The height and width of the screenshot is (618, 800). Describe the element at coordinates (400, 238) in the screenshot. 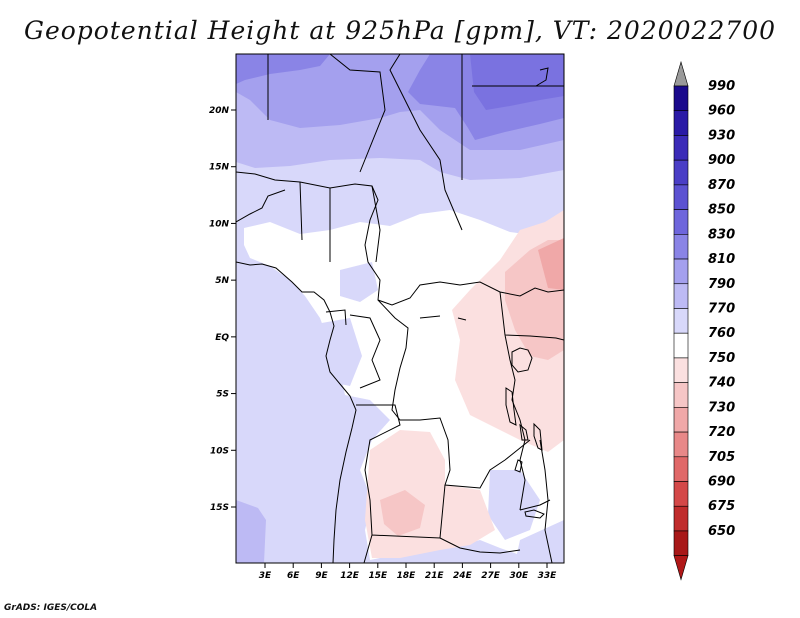

I see `central-borders` at that location.